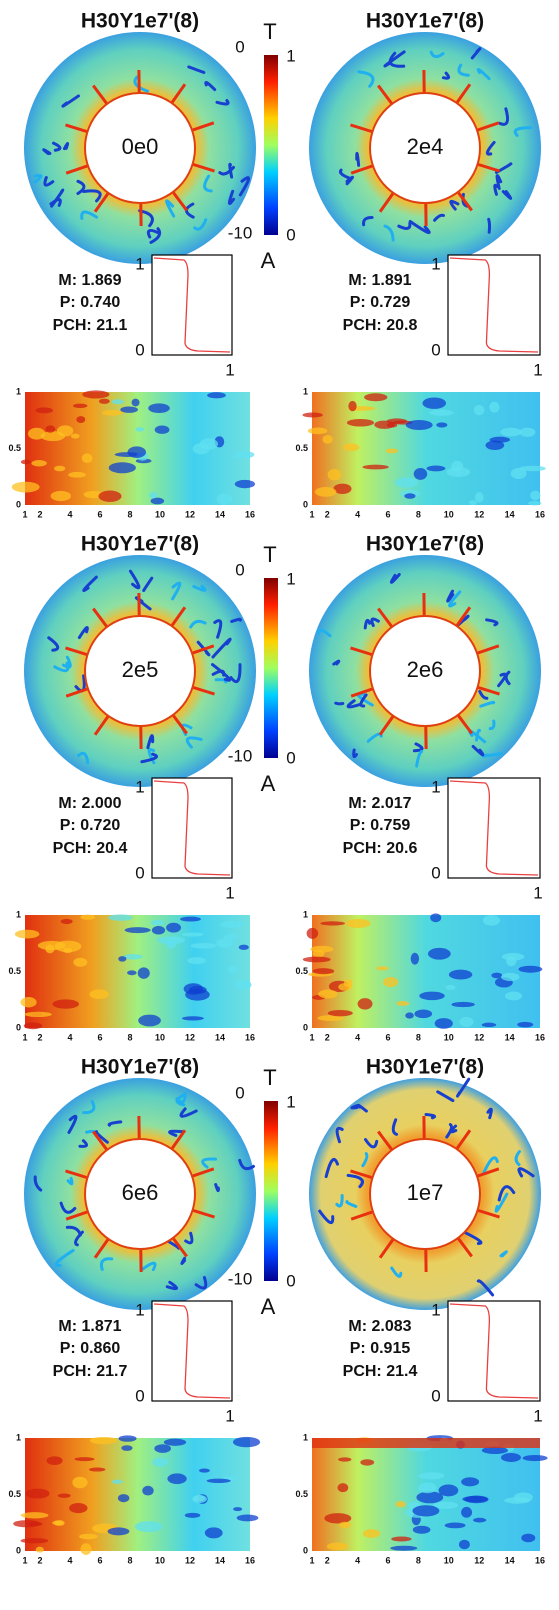 This screenshot has width=559, height=1610. Describe the element at coordinates (449, 1560) in the screenshot. I see `heatmap-x-tick: 10` at that location.